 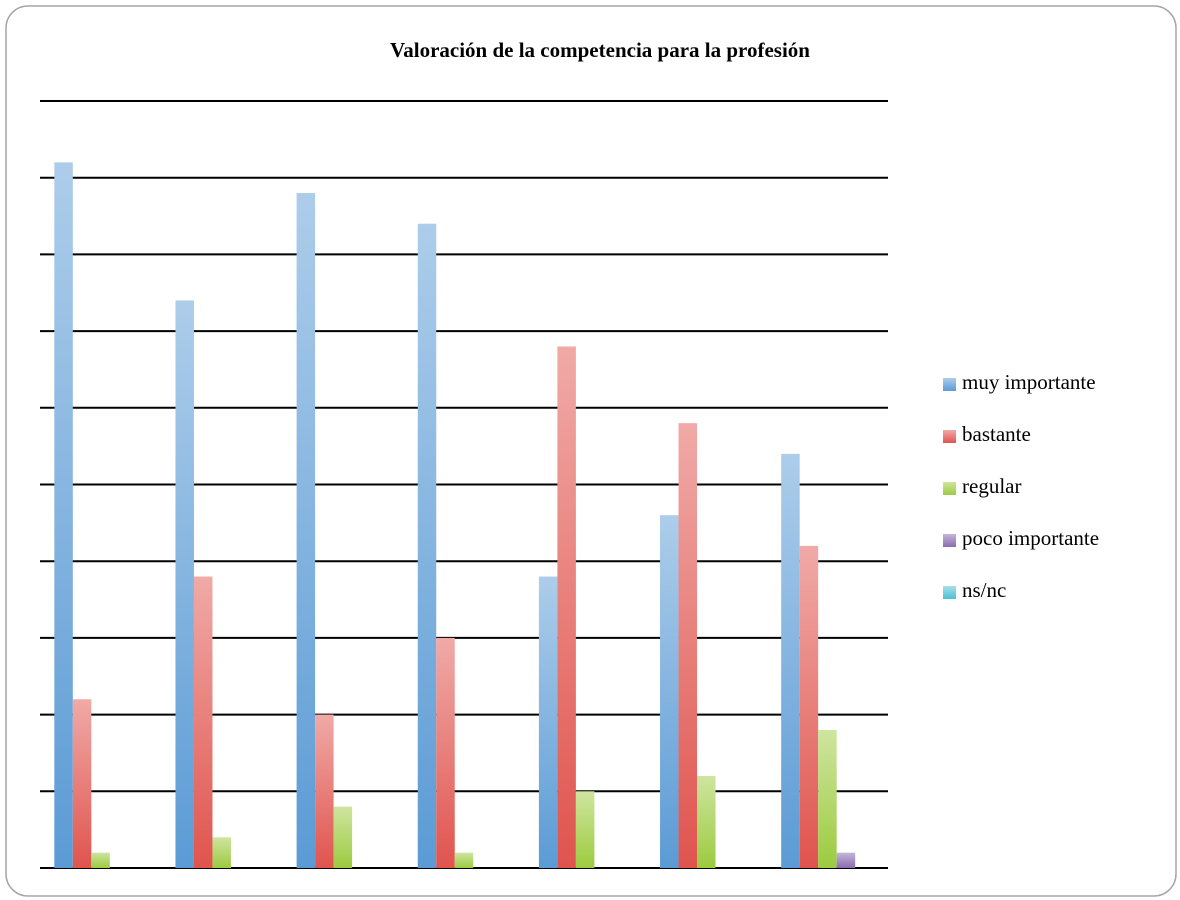 What do you see at coordinates (984, 590) in the screenshot?
I see `legend-label: ns/nc` at bounding box center [984, 590].